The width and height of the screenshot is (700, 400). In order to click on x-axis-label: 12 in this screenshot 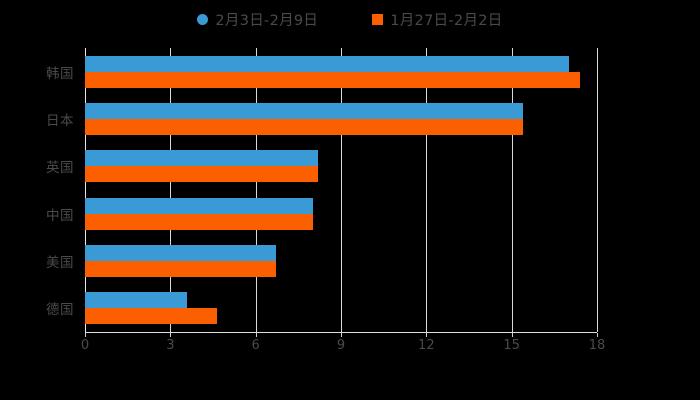, I will do `click(426, 345)`.